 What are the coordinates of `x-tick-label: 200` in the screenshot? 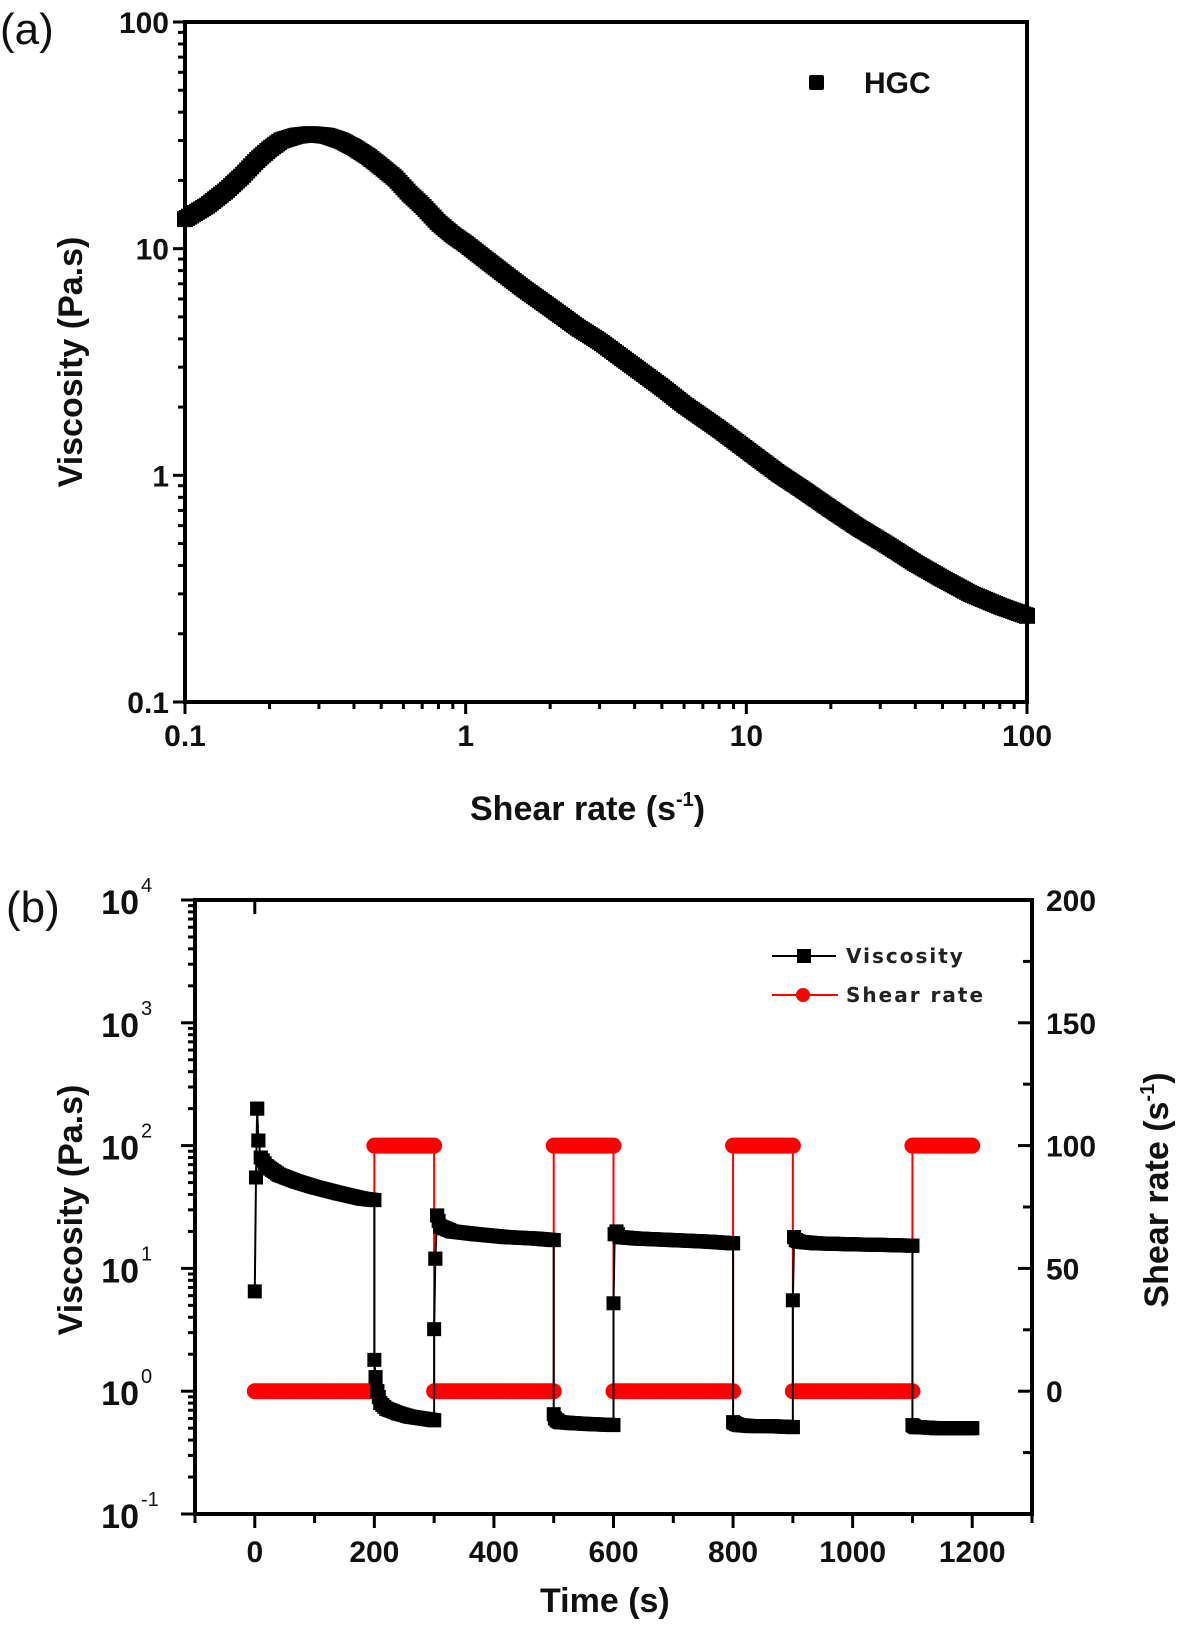 It's located at (374, 1552).